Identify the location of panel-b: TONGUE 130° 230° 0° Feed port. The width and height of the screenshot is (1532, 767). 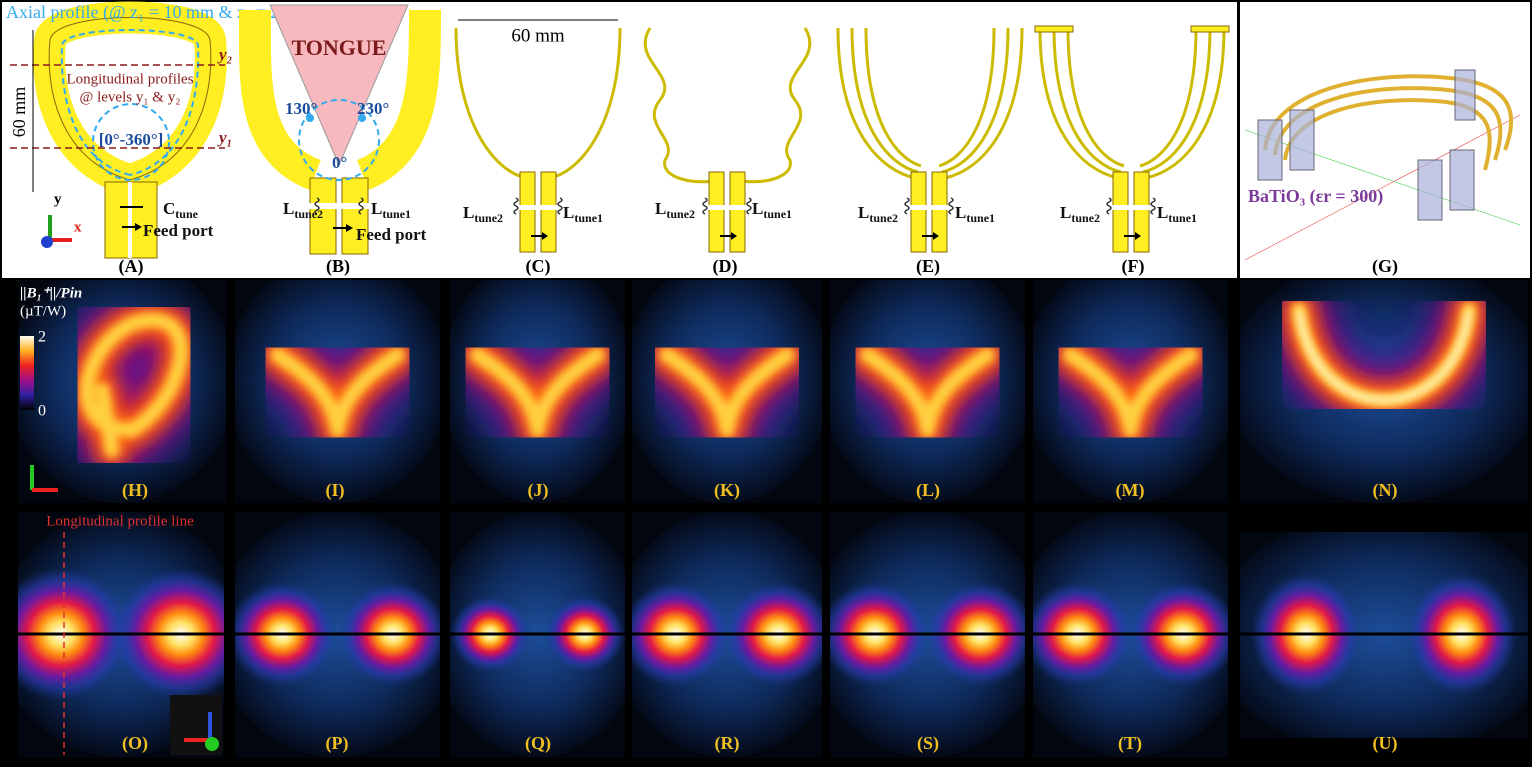
(339, 129).